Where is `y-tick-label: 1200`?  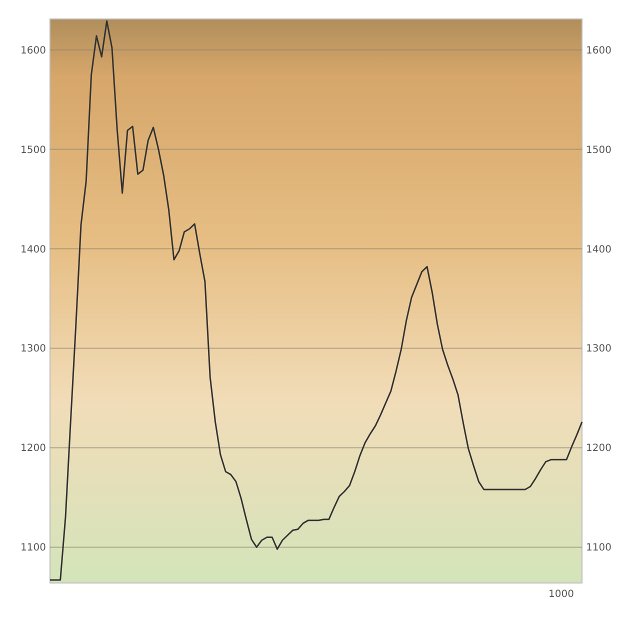
y-tick-label: 1200 is located at coordinates (33, 448).